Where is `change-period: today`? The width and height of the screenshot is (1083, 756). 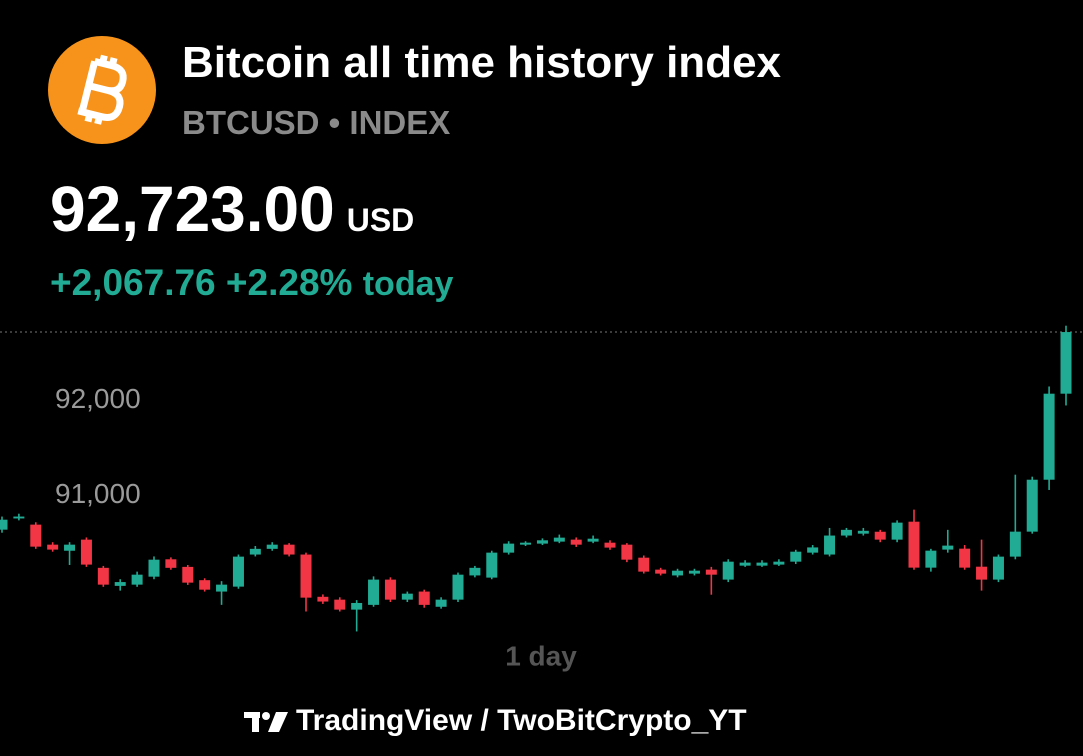 change-period: today is located at coordinates (408, 284).